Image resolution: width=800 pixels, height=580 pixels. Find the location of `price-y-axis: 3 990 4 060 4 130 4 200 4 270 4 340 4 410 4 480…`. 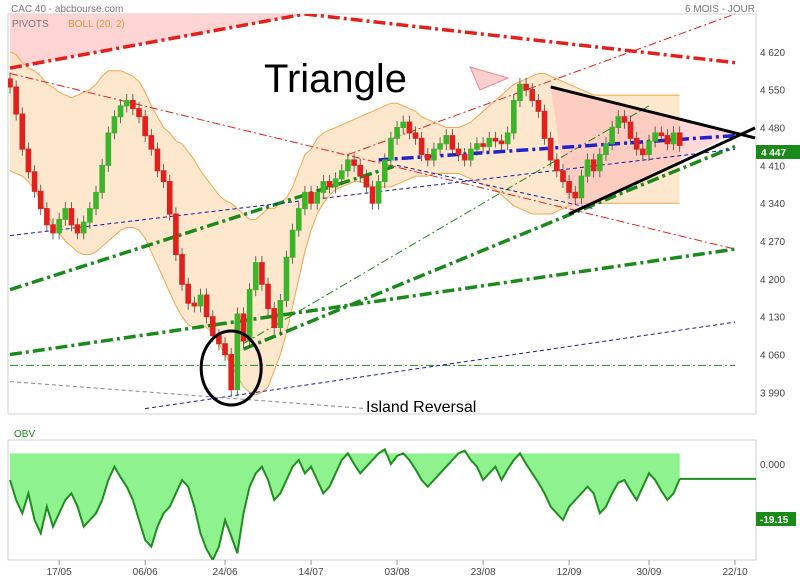

price-y-axis: 3 990 4 060 4 130 4 200 4 270 4 340 4 410 4 480… is located at coordinates (772, 224).